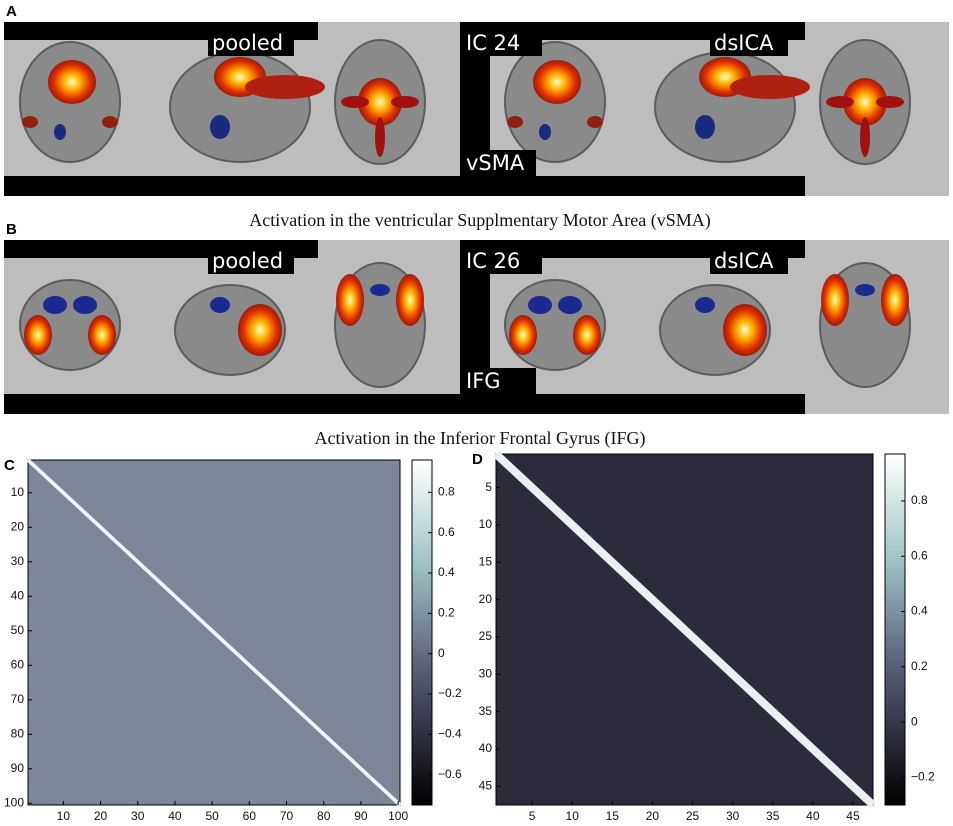 Image resolution: width=953 pixels, height=826 pixels. What do you see at coordinates (573, 816) in the screenshot?
I see `x-tick-label: 10` at bounding box center [573, 816].